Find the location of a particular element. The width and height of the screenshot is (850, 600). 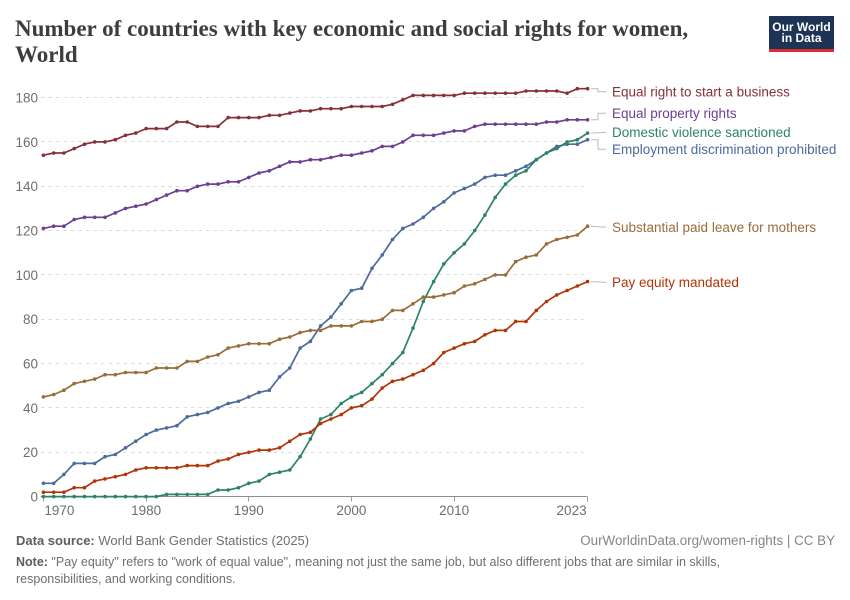

svg-text: Pay equity mandated is located at coordinates (675, 282).